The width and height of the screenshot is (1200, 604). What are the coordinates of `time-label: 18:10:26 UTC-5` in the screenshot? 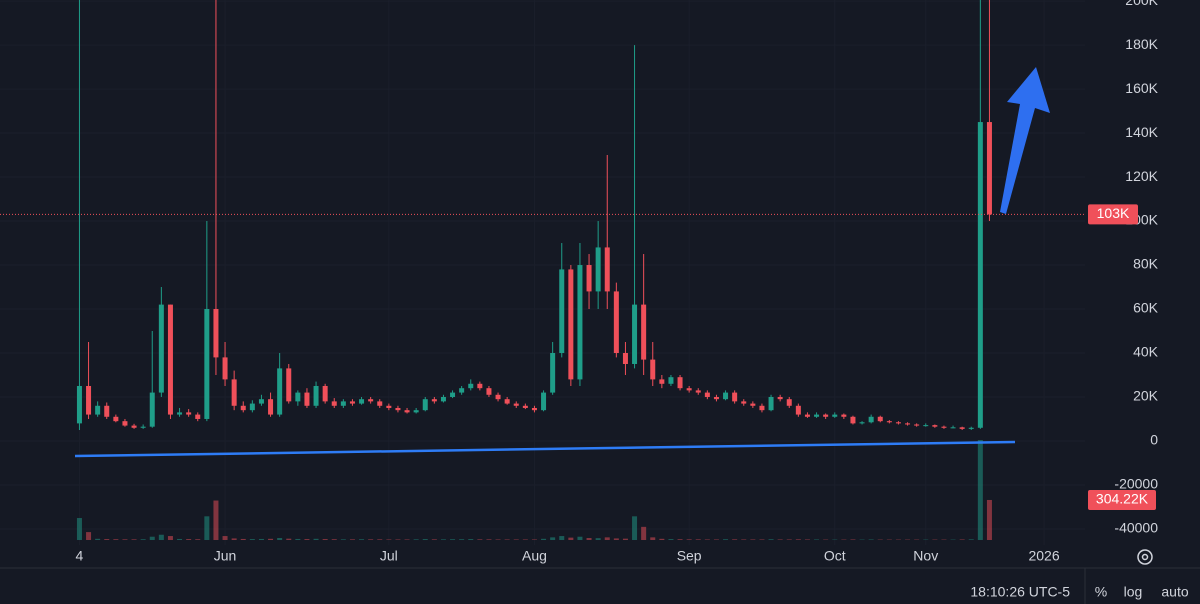 It's located at (1020, 592).